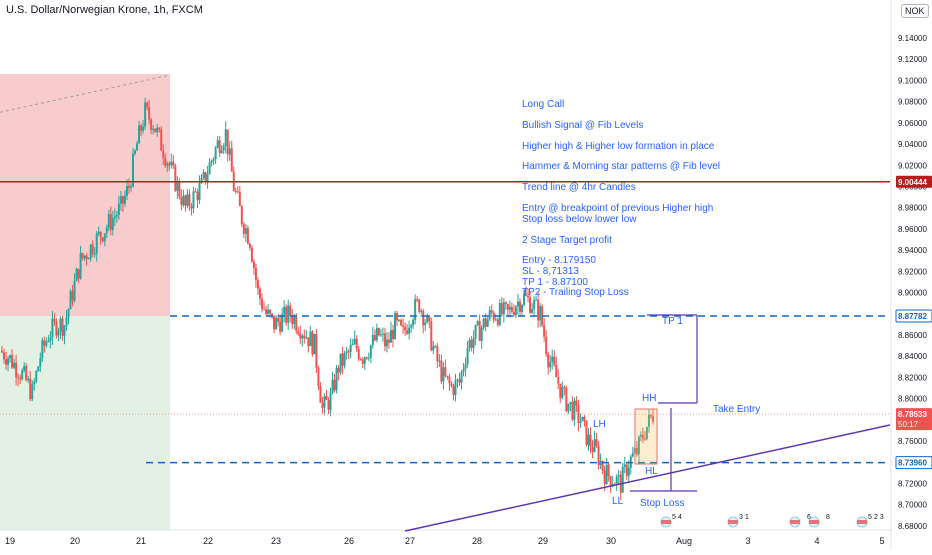 The height and width of the screenshot is (555, 932). I want to click on y-tick-label: 8.98000, so click(912, 208).